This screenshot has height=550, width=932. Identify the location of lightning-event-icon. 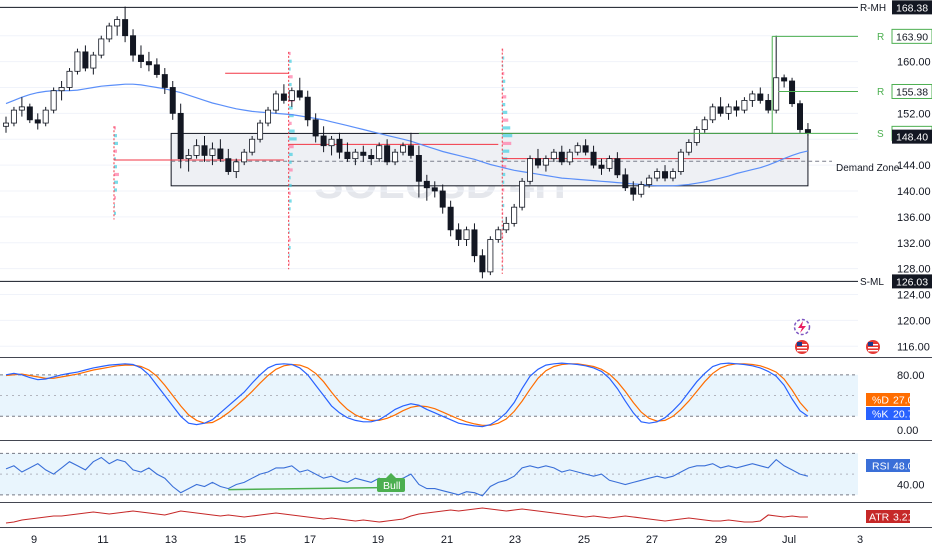
(802, 327).